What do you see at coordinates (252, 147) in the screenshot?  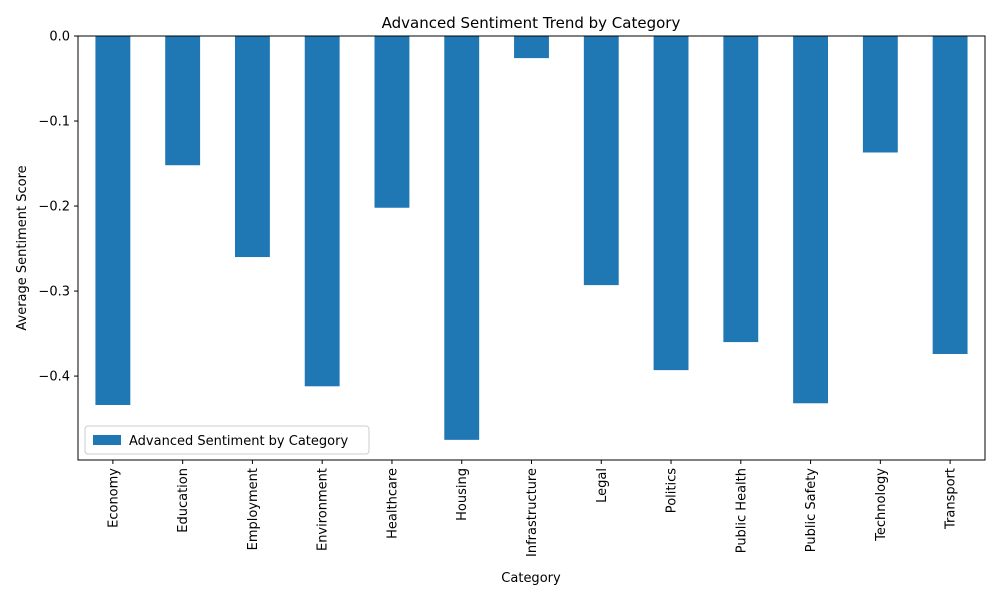 I see `bar-employment` at bounding box center [252, 147].